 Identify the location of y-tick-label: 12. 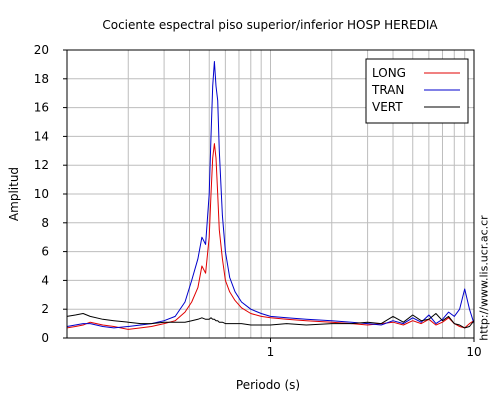
(41, 165).